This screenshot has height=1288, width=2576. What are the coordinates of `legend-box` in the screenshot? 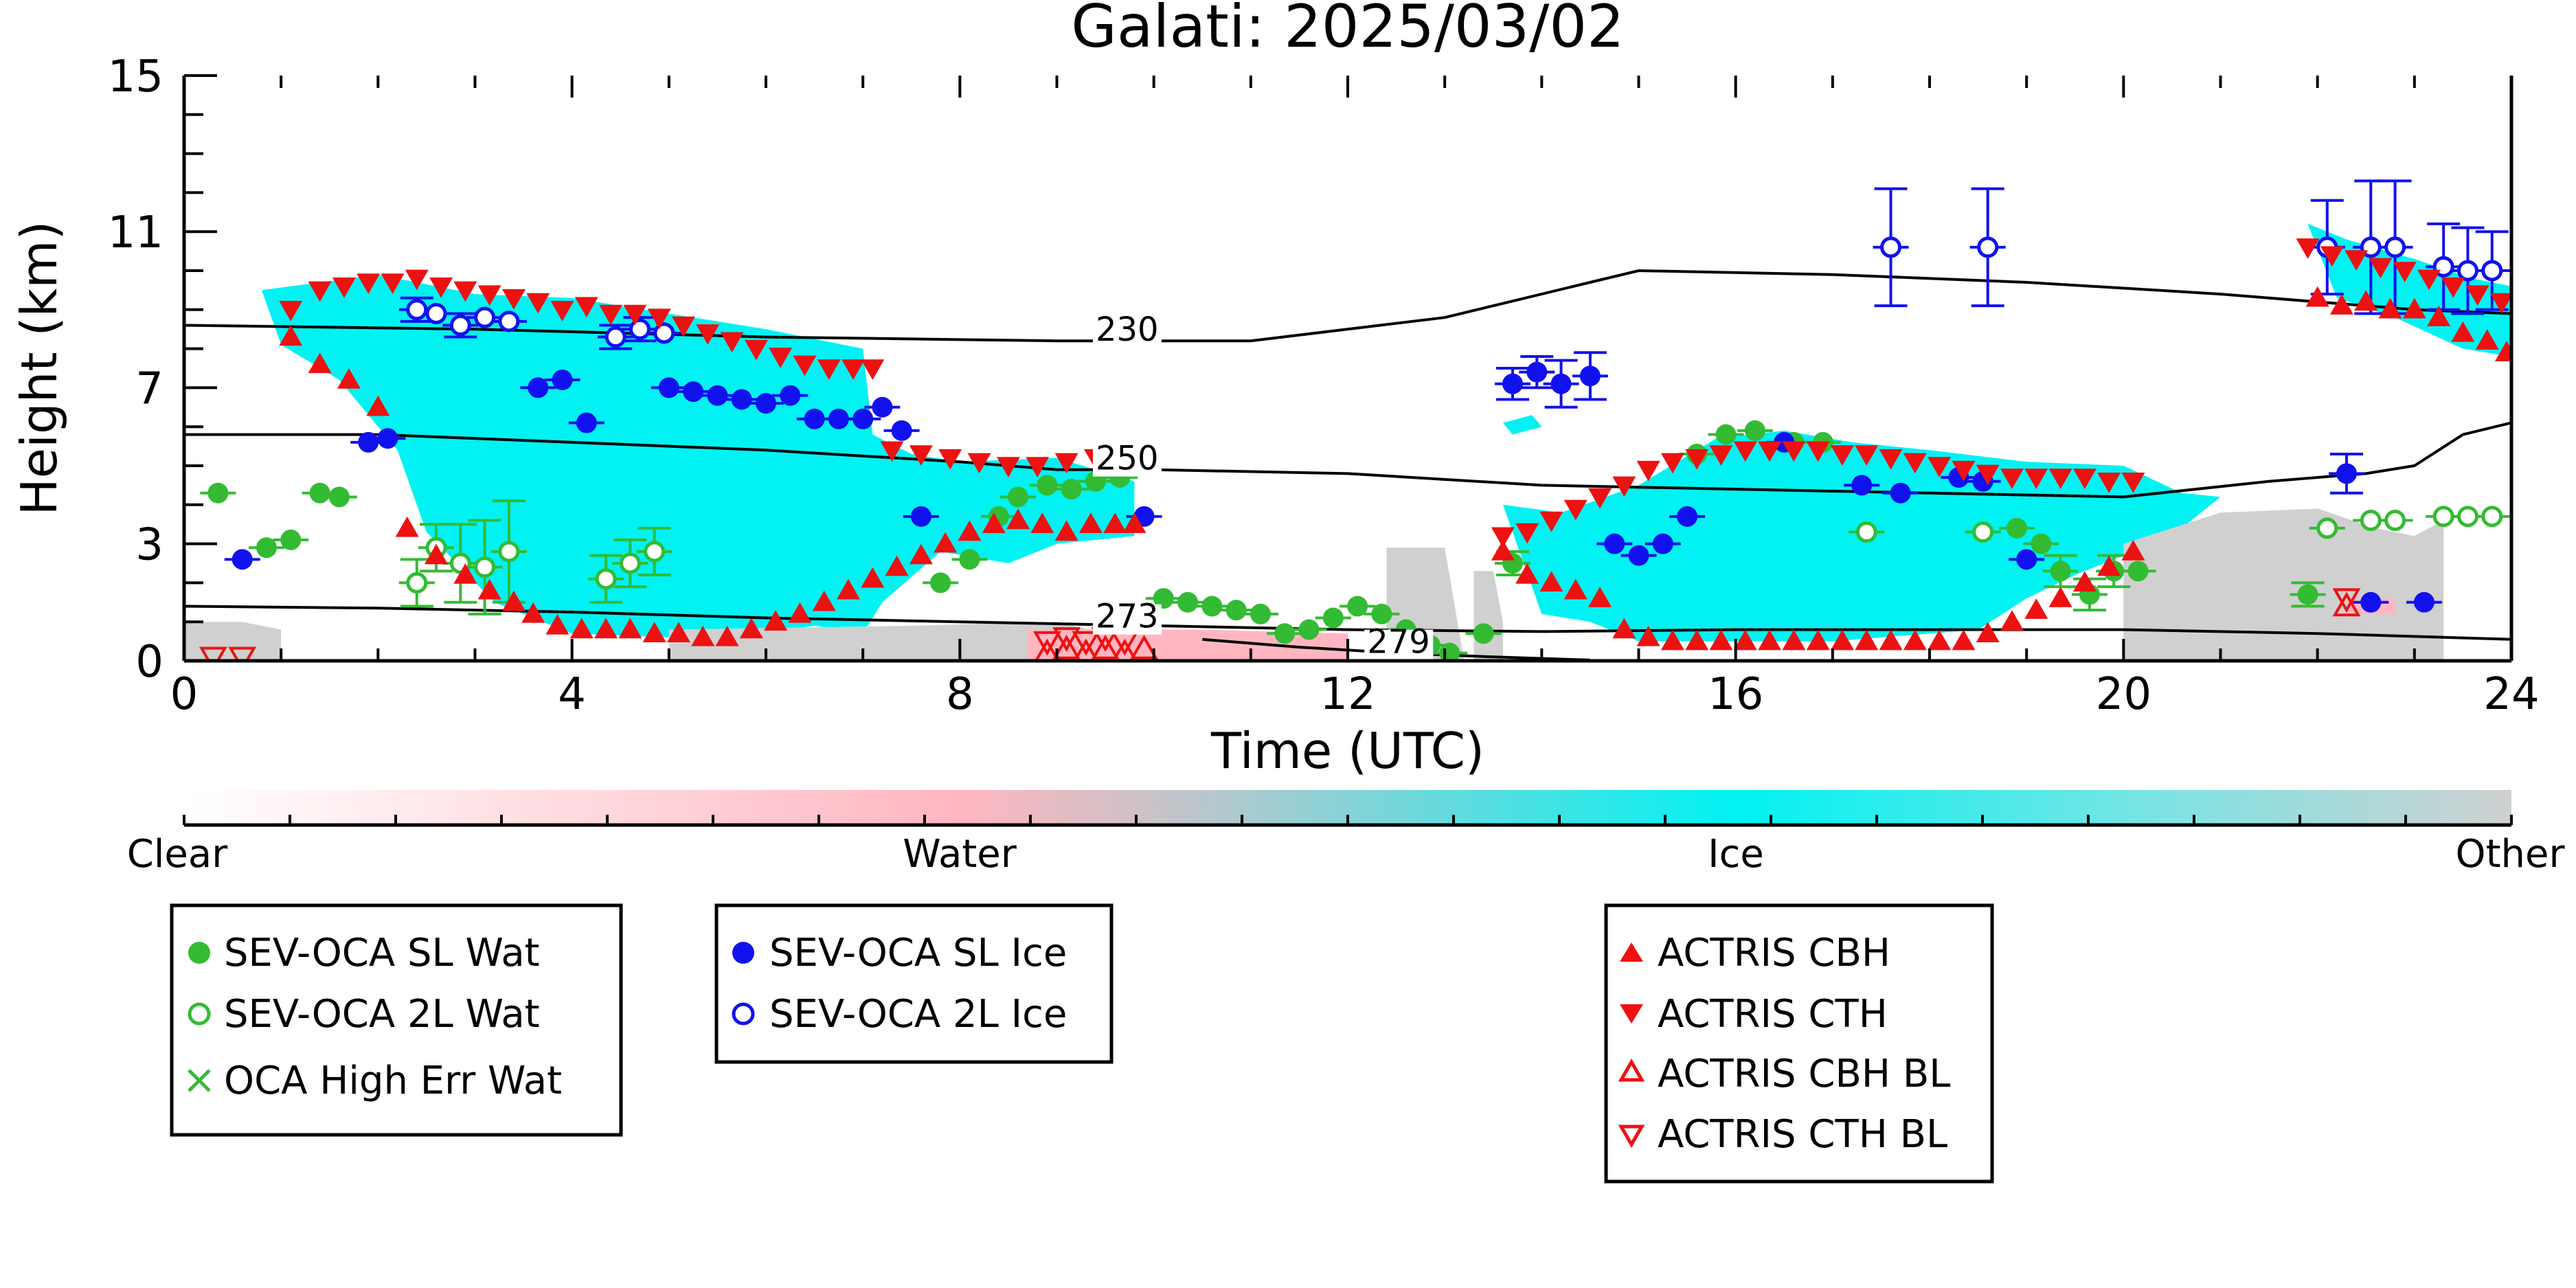 It's located at (1799, 1043).